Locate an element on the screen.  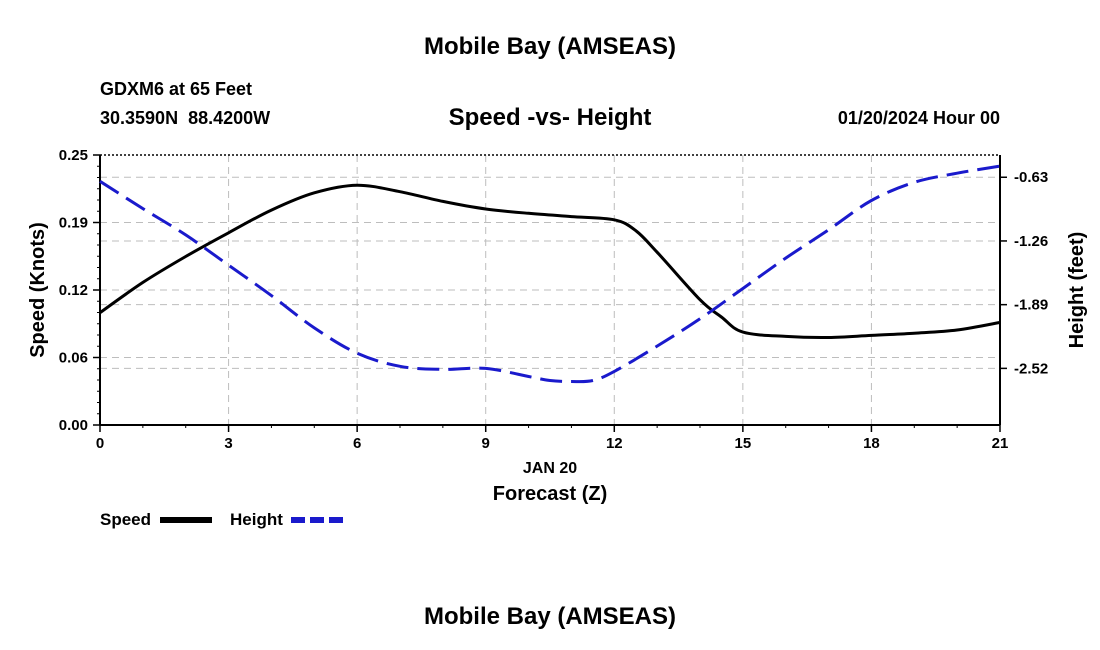
y-right-tick-label: -1.26 is located at coordinates (1031, 241).